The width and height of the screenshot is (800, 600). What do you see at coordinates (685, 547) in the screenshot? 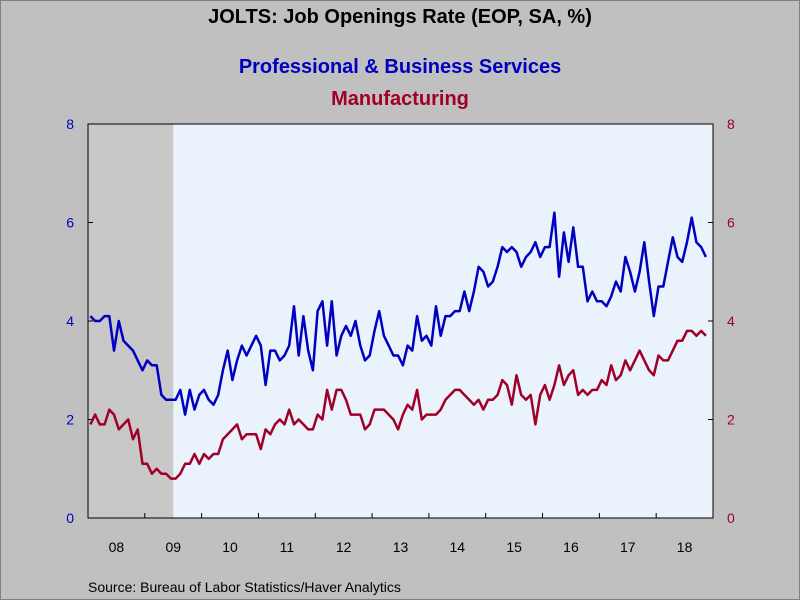
I see `x-tick-label: 18` at bounding box center [685, 547].